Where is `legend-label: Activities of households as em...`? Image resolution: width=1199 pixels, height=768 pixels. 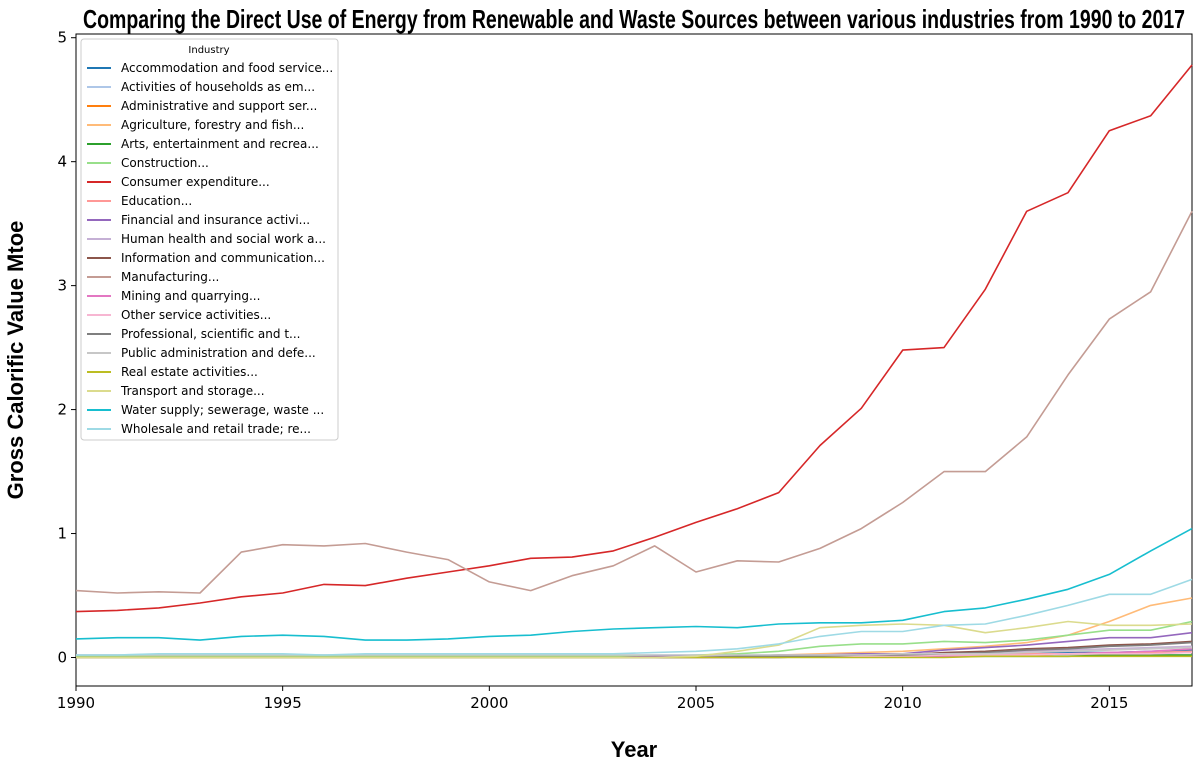
legend-label: Activities of households as em... is located at coordinates (218, 87).